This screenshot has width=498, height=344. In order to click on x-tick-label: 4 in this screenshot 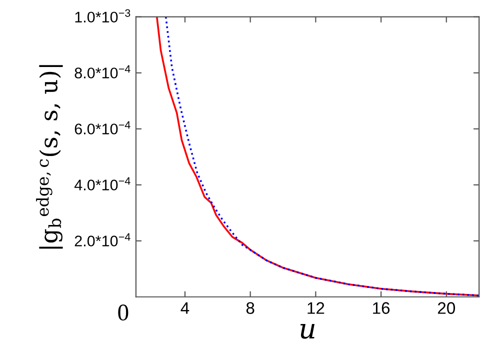, I will do `click(185, 308)`.